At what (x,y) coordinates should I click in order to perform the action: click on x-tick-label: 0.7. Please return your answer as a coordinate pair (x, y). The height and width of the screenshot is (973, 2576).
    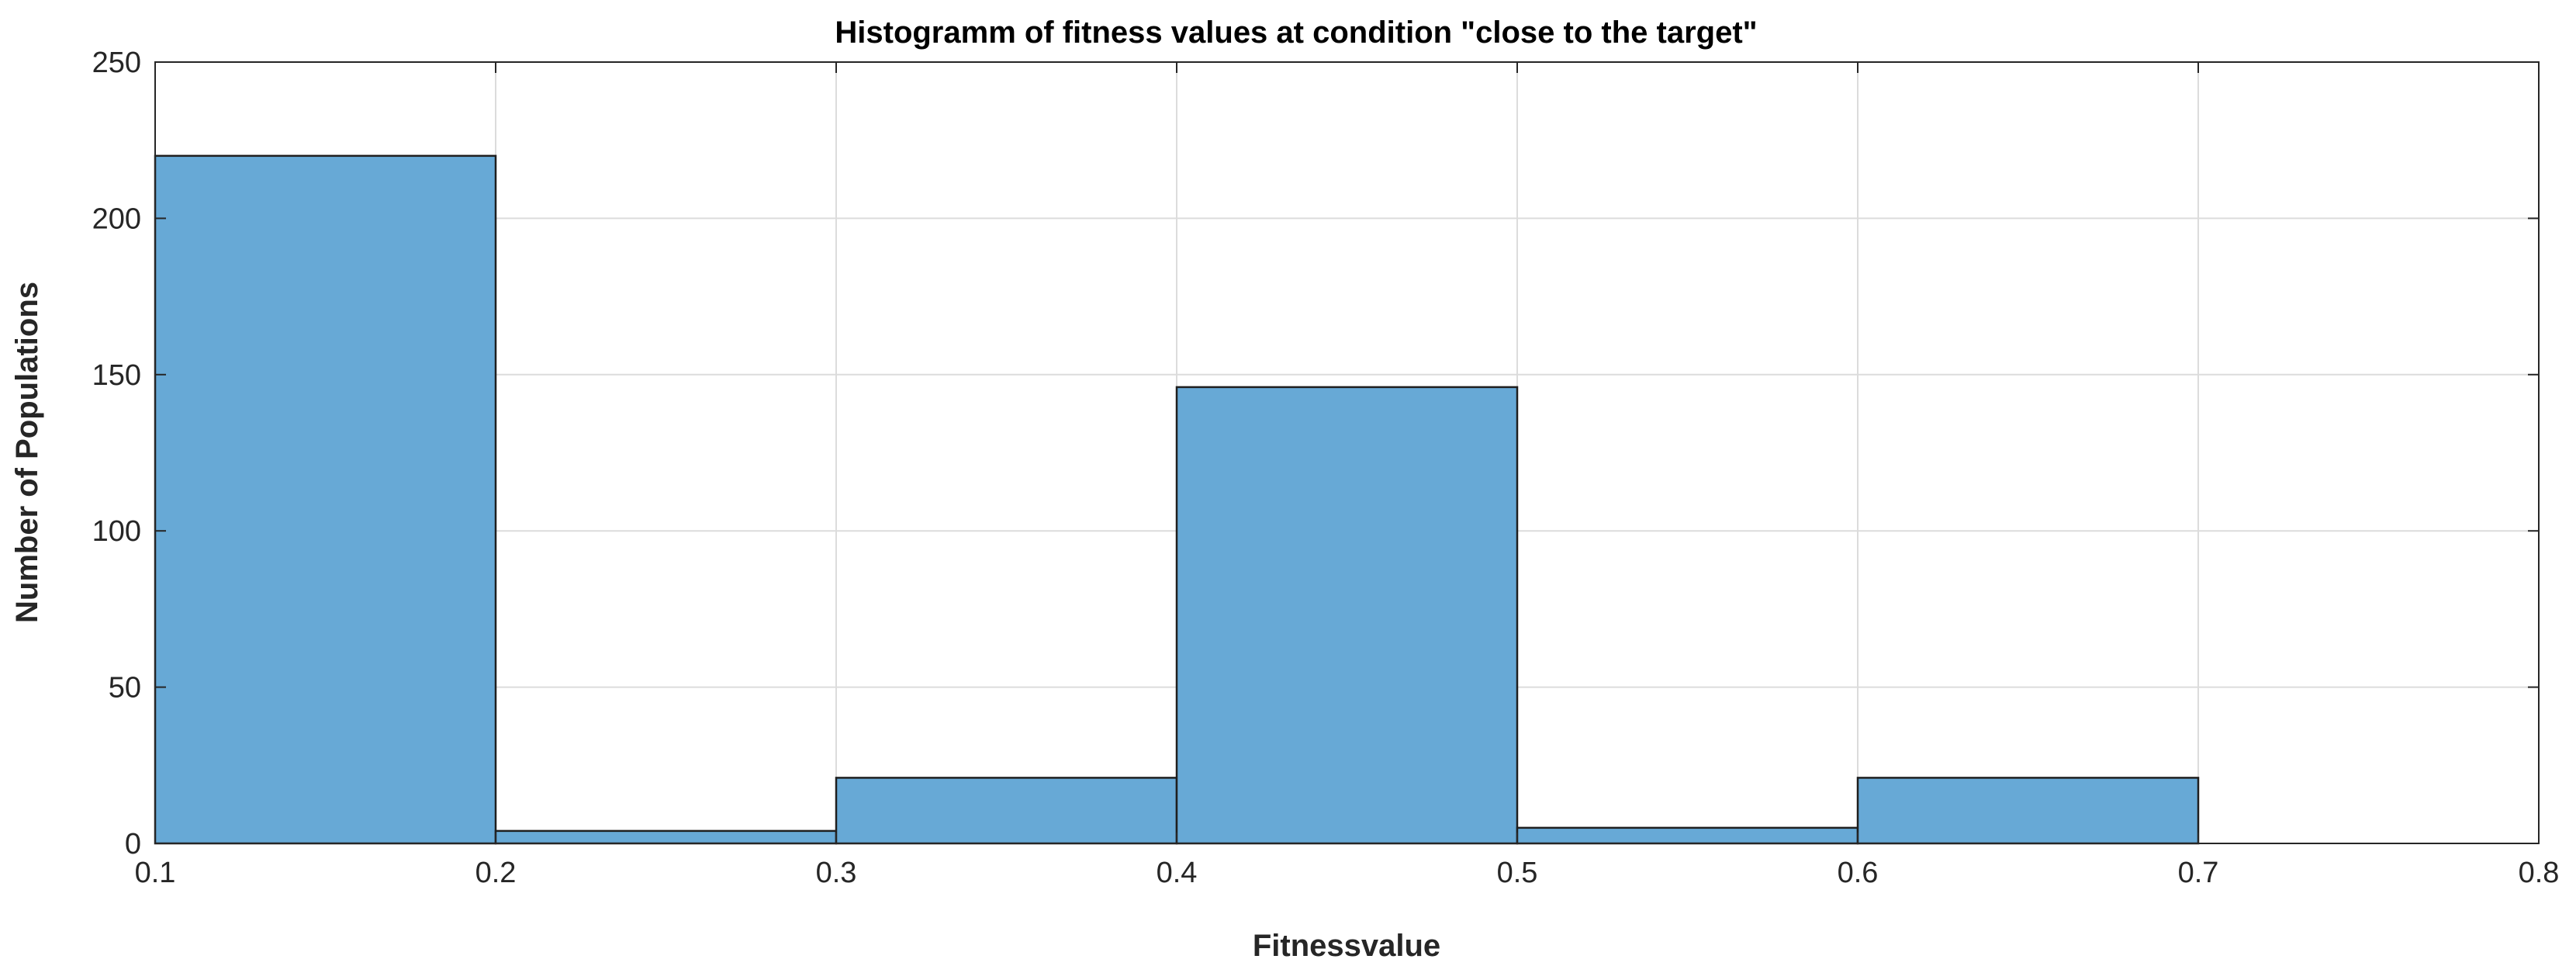
    Looking at the image, I should click on (2198, 873).